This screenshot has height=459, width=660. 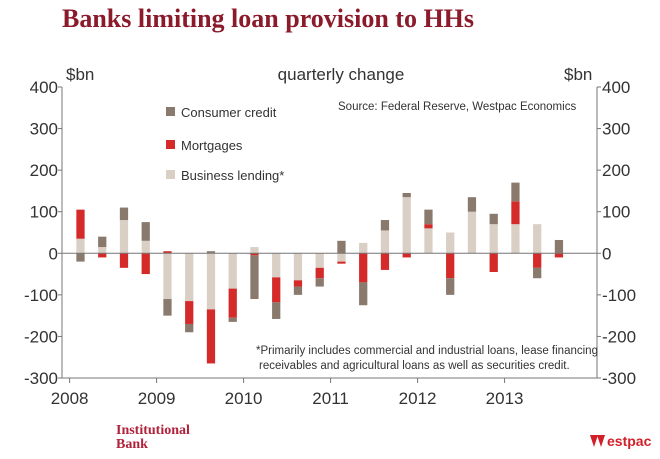 What do you see at coordinates (44, 212) in the screenshot?
I see `y-tick-label-left: 100` at bounding box center [44, 212].